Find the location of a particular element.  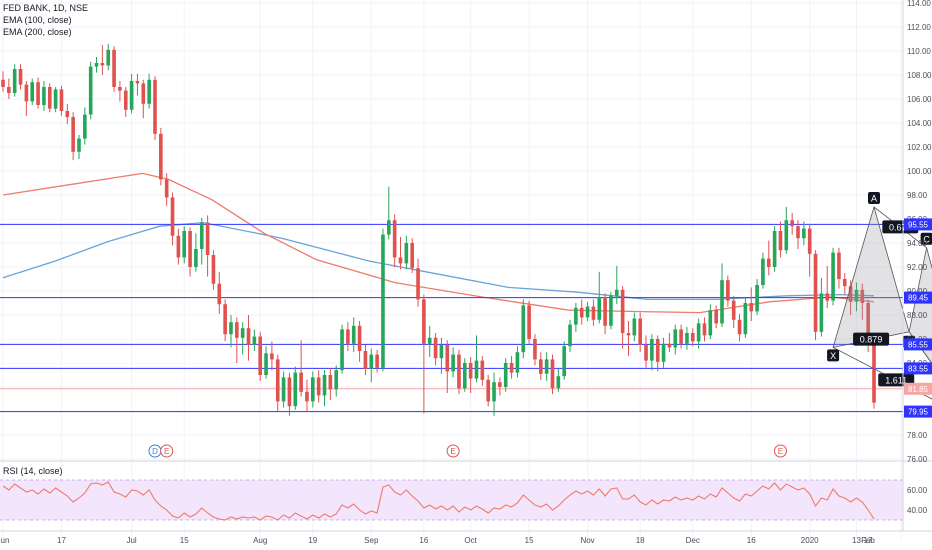

level-tag-label: 79.95 is located at coordinates (918, 412).